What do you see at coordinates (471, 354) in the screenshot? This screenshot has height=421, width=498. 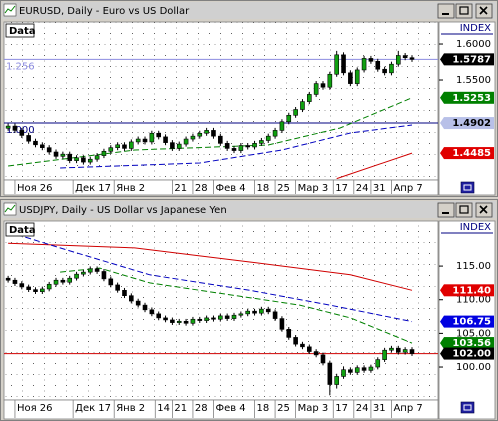 I see `price-badge-label: 102.00` at bounding box center [471, 354].